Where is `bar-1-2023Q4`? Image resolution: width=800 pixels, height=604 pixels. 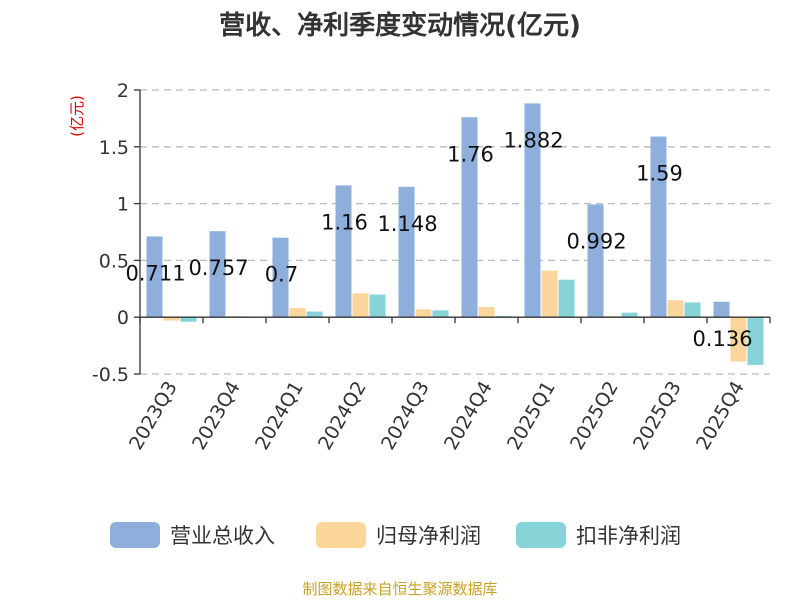 bar-1-2023Q4 is located at coordinates (217, 274).